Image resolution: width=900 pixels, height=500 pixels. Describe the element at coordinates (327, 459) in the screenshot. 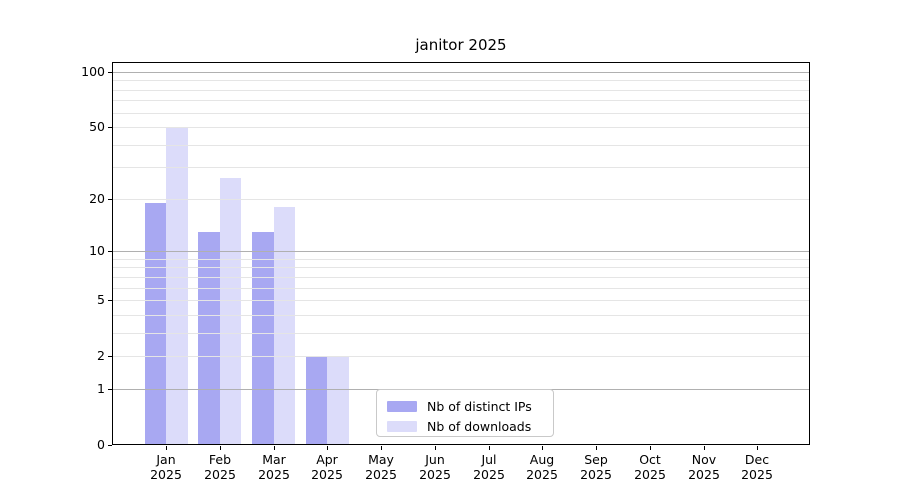

I see `x-tick-month: Apr` at that location.